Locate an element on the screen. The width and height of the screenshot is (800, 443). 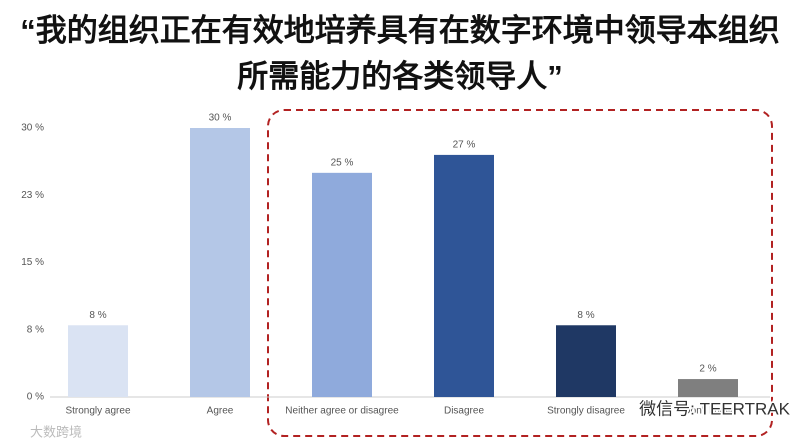
y-tick-label: 8 % is located at coordinates (35, 329).